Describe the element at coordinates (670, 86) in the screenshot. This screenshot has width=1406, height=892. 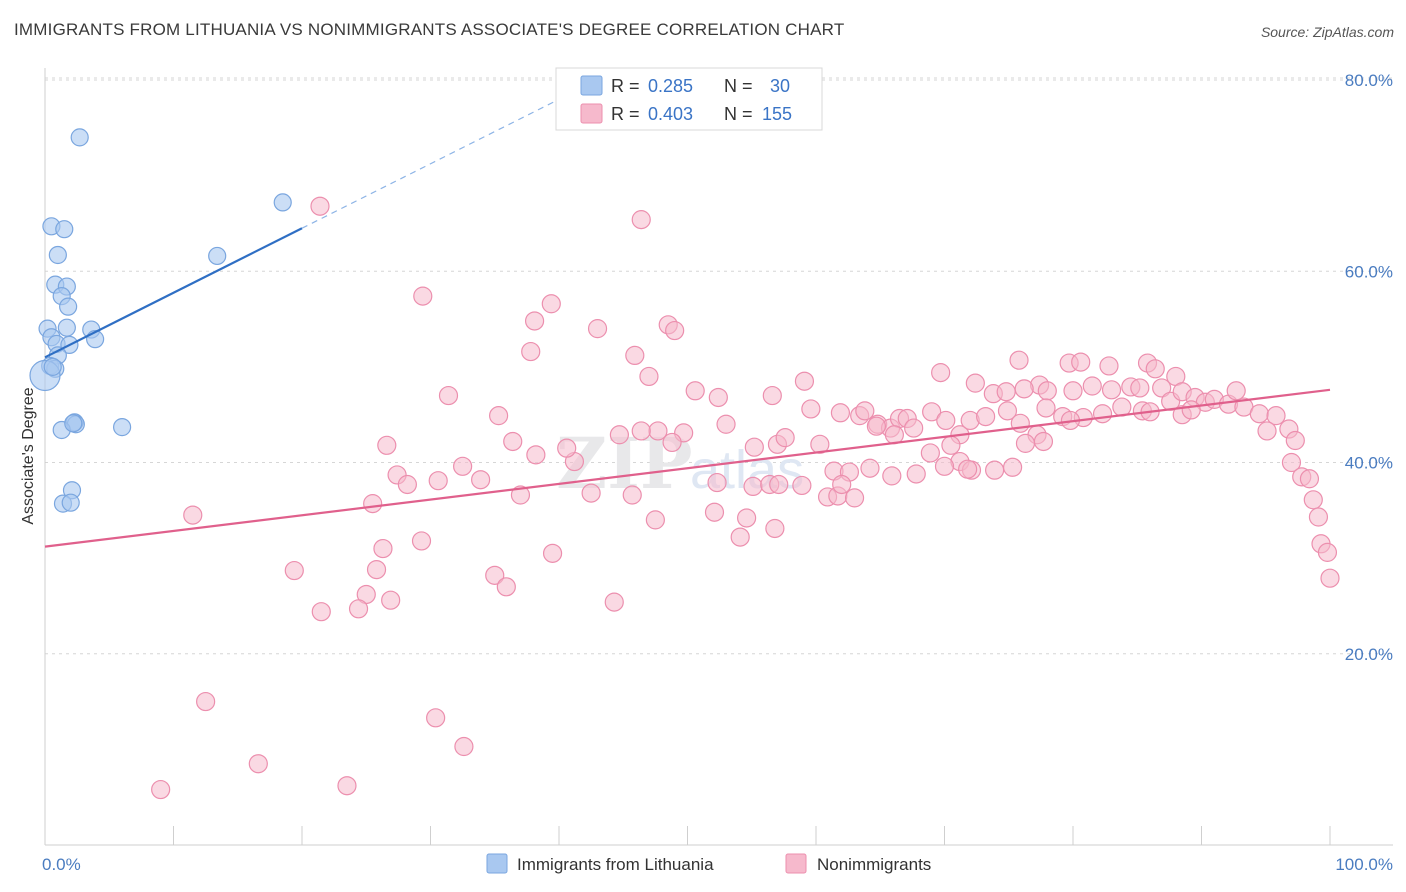
I see `legend-r-value-1: 0.285` at that location.